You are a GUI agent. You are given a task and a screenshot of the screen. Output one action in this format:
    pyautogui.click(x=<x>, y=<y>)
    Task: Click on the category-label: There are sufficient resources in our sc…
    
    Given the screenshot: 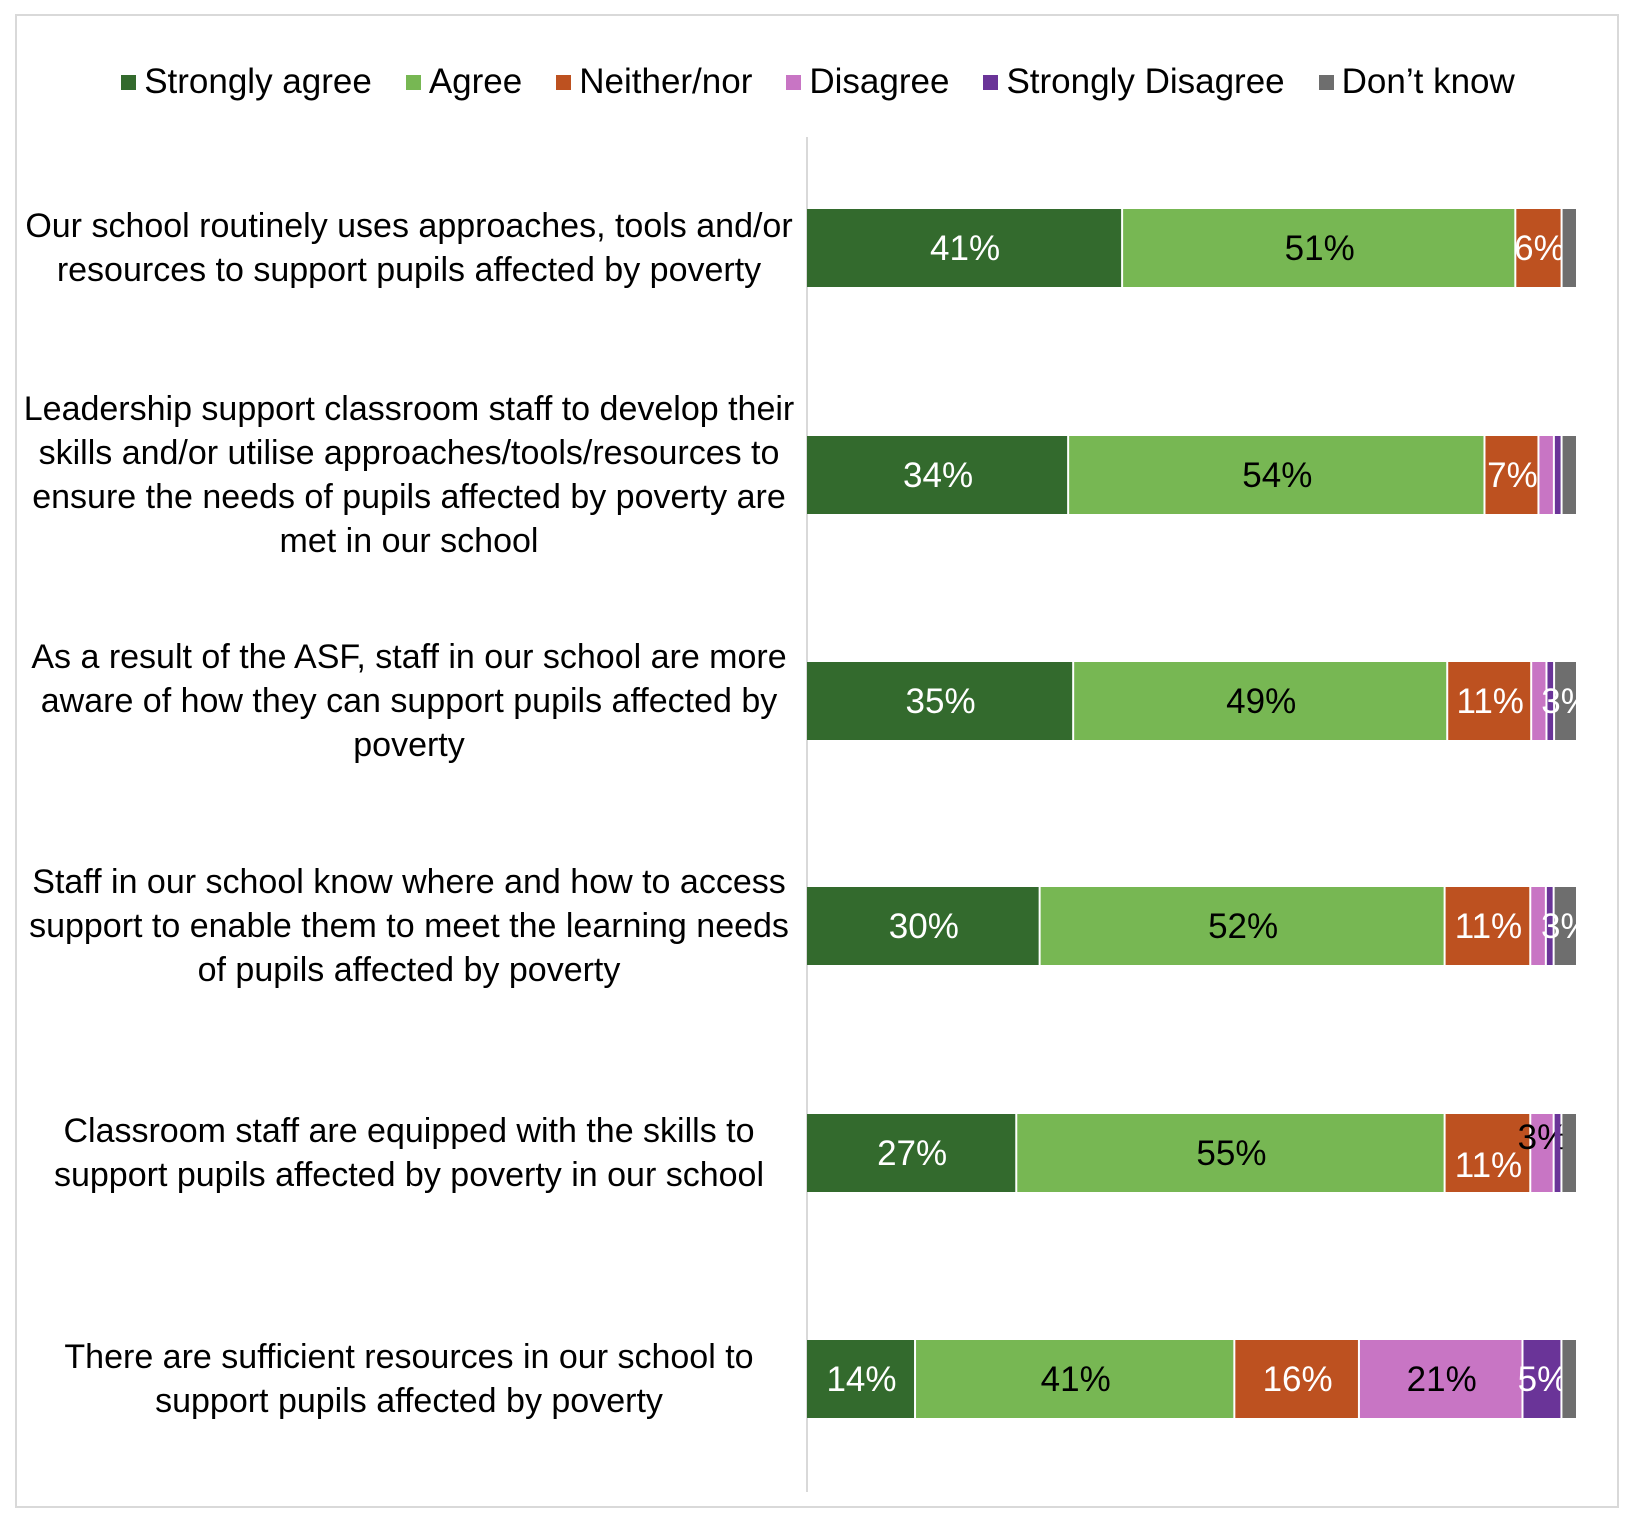 What is the action you would take?
    pyautogui.click(x=409, y=1379)
    